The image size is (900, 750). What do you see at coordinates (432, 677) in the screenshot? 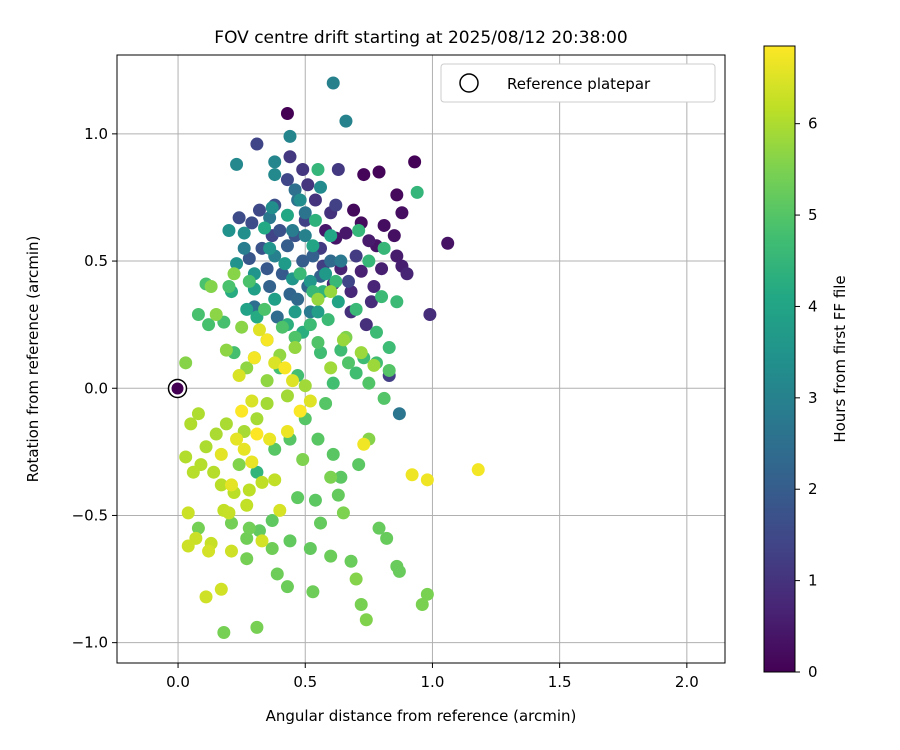
I see `x-axis-ticks: 0.0 0.5 1.0 1.5 2.0` at bounding box center [432, 677].